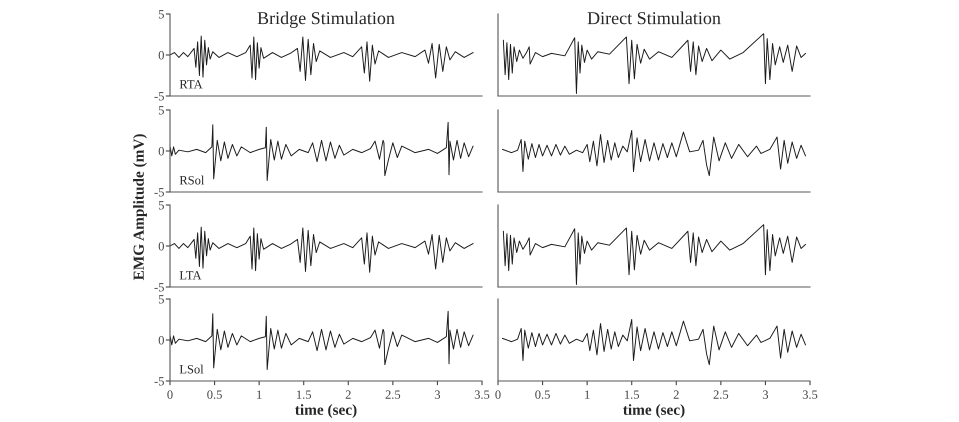  What do you see at coordinates (140, 207) in the screenshot?
I see `y-axis-title: EMG Amplitude (mV)` at bounding box center [140, 207].